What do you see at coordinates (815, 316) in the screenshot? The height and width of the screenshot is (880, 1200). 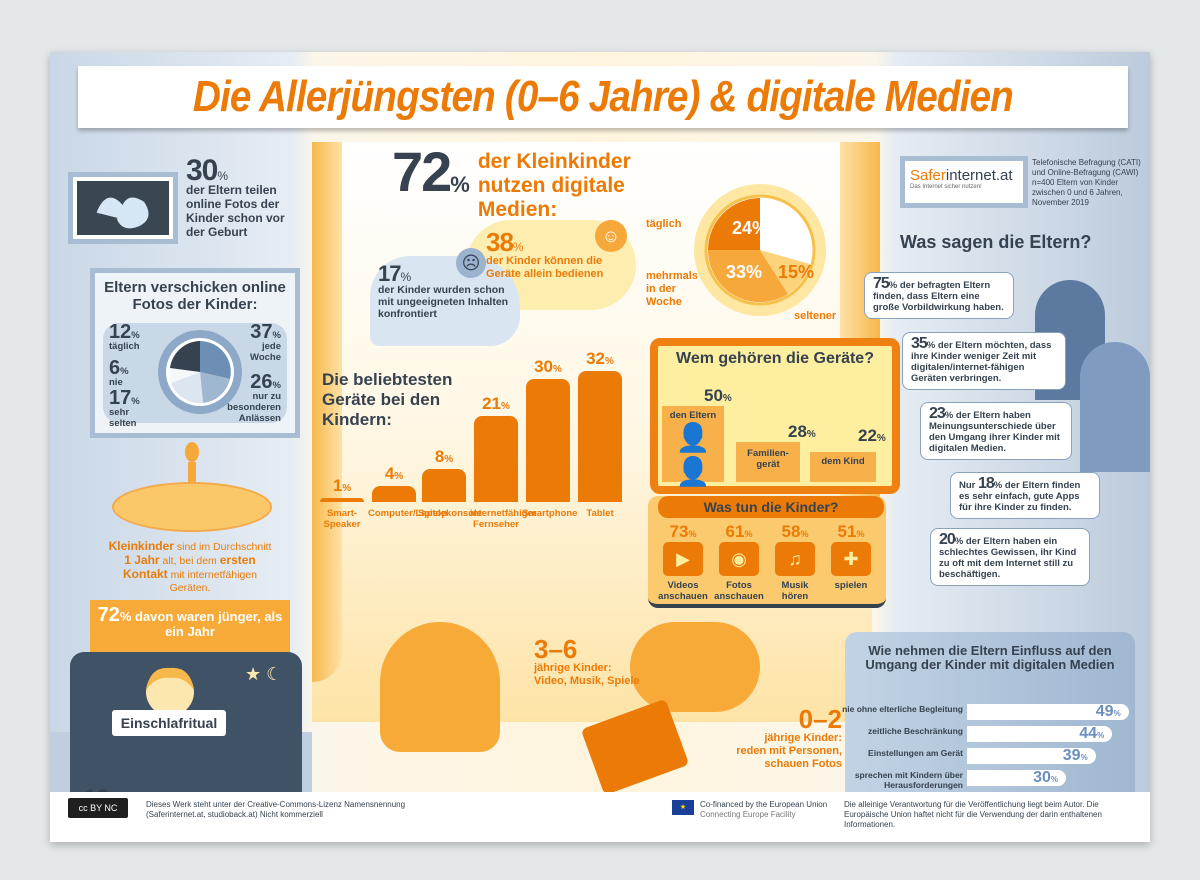 I see `usage-rare-label: seltener` at bounding box center [815, 316].